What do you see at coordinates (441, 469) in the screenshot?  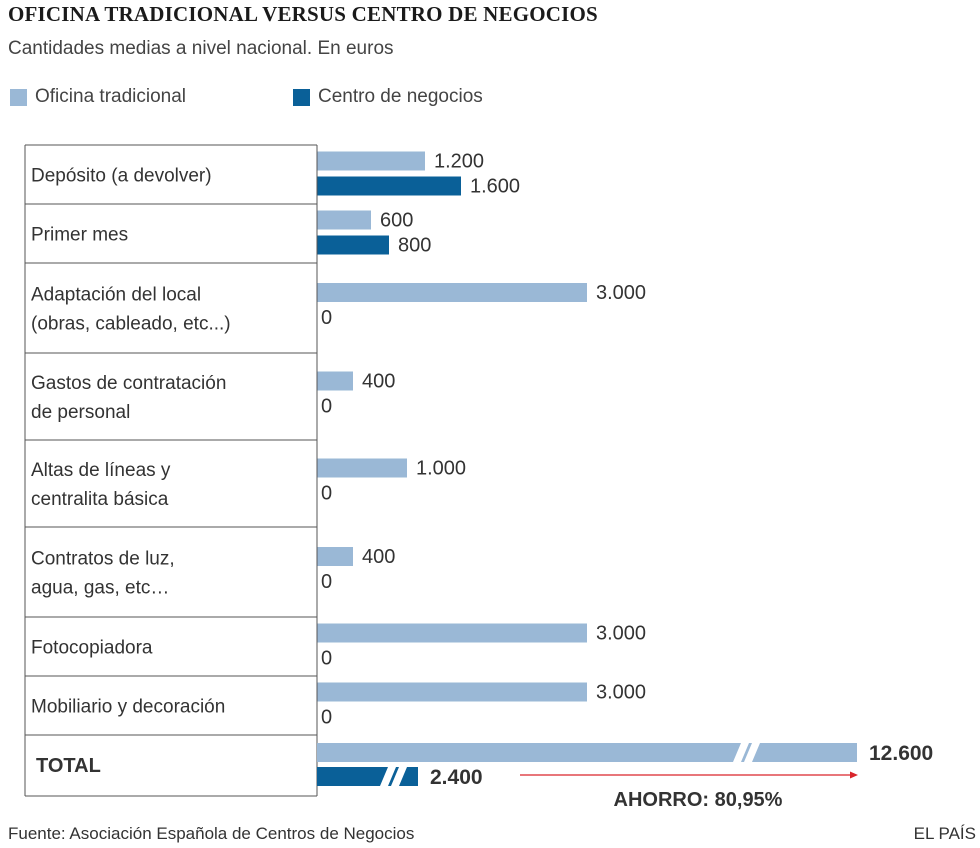 I see `value-label-tradicional: 1.000` at bounding box center [441, 469].